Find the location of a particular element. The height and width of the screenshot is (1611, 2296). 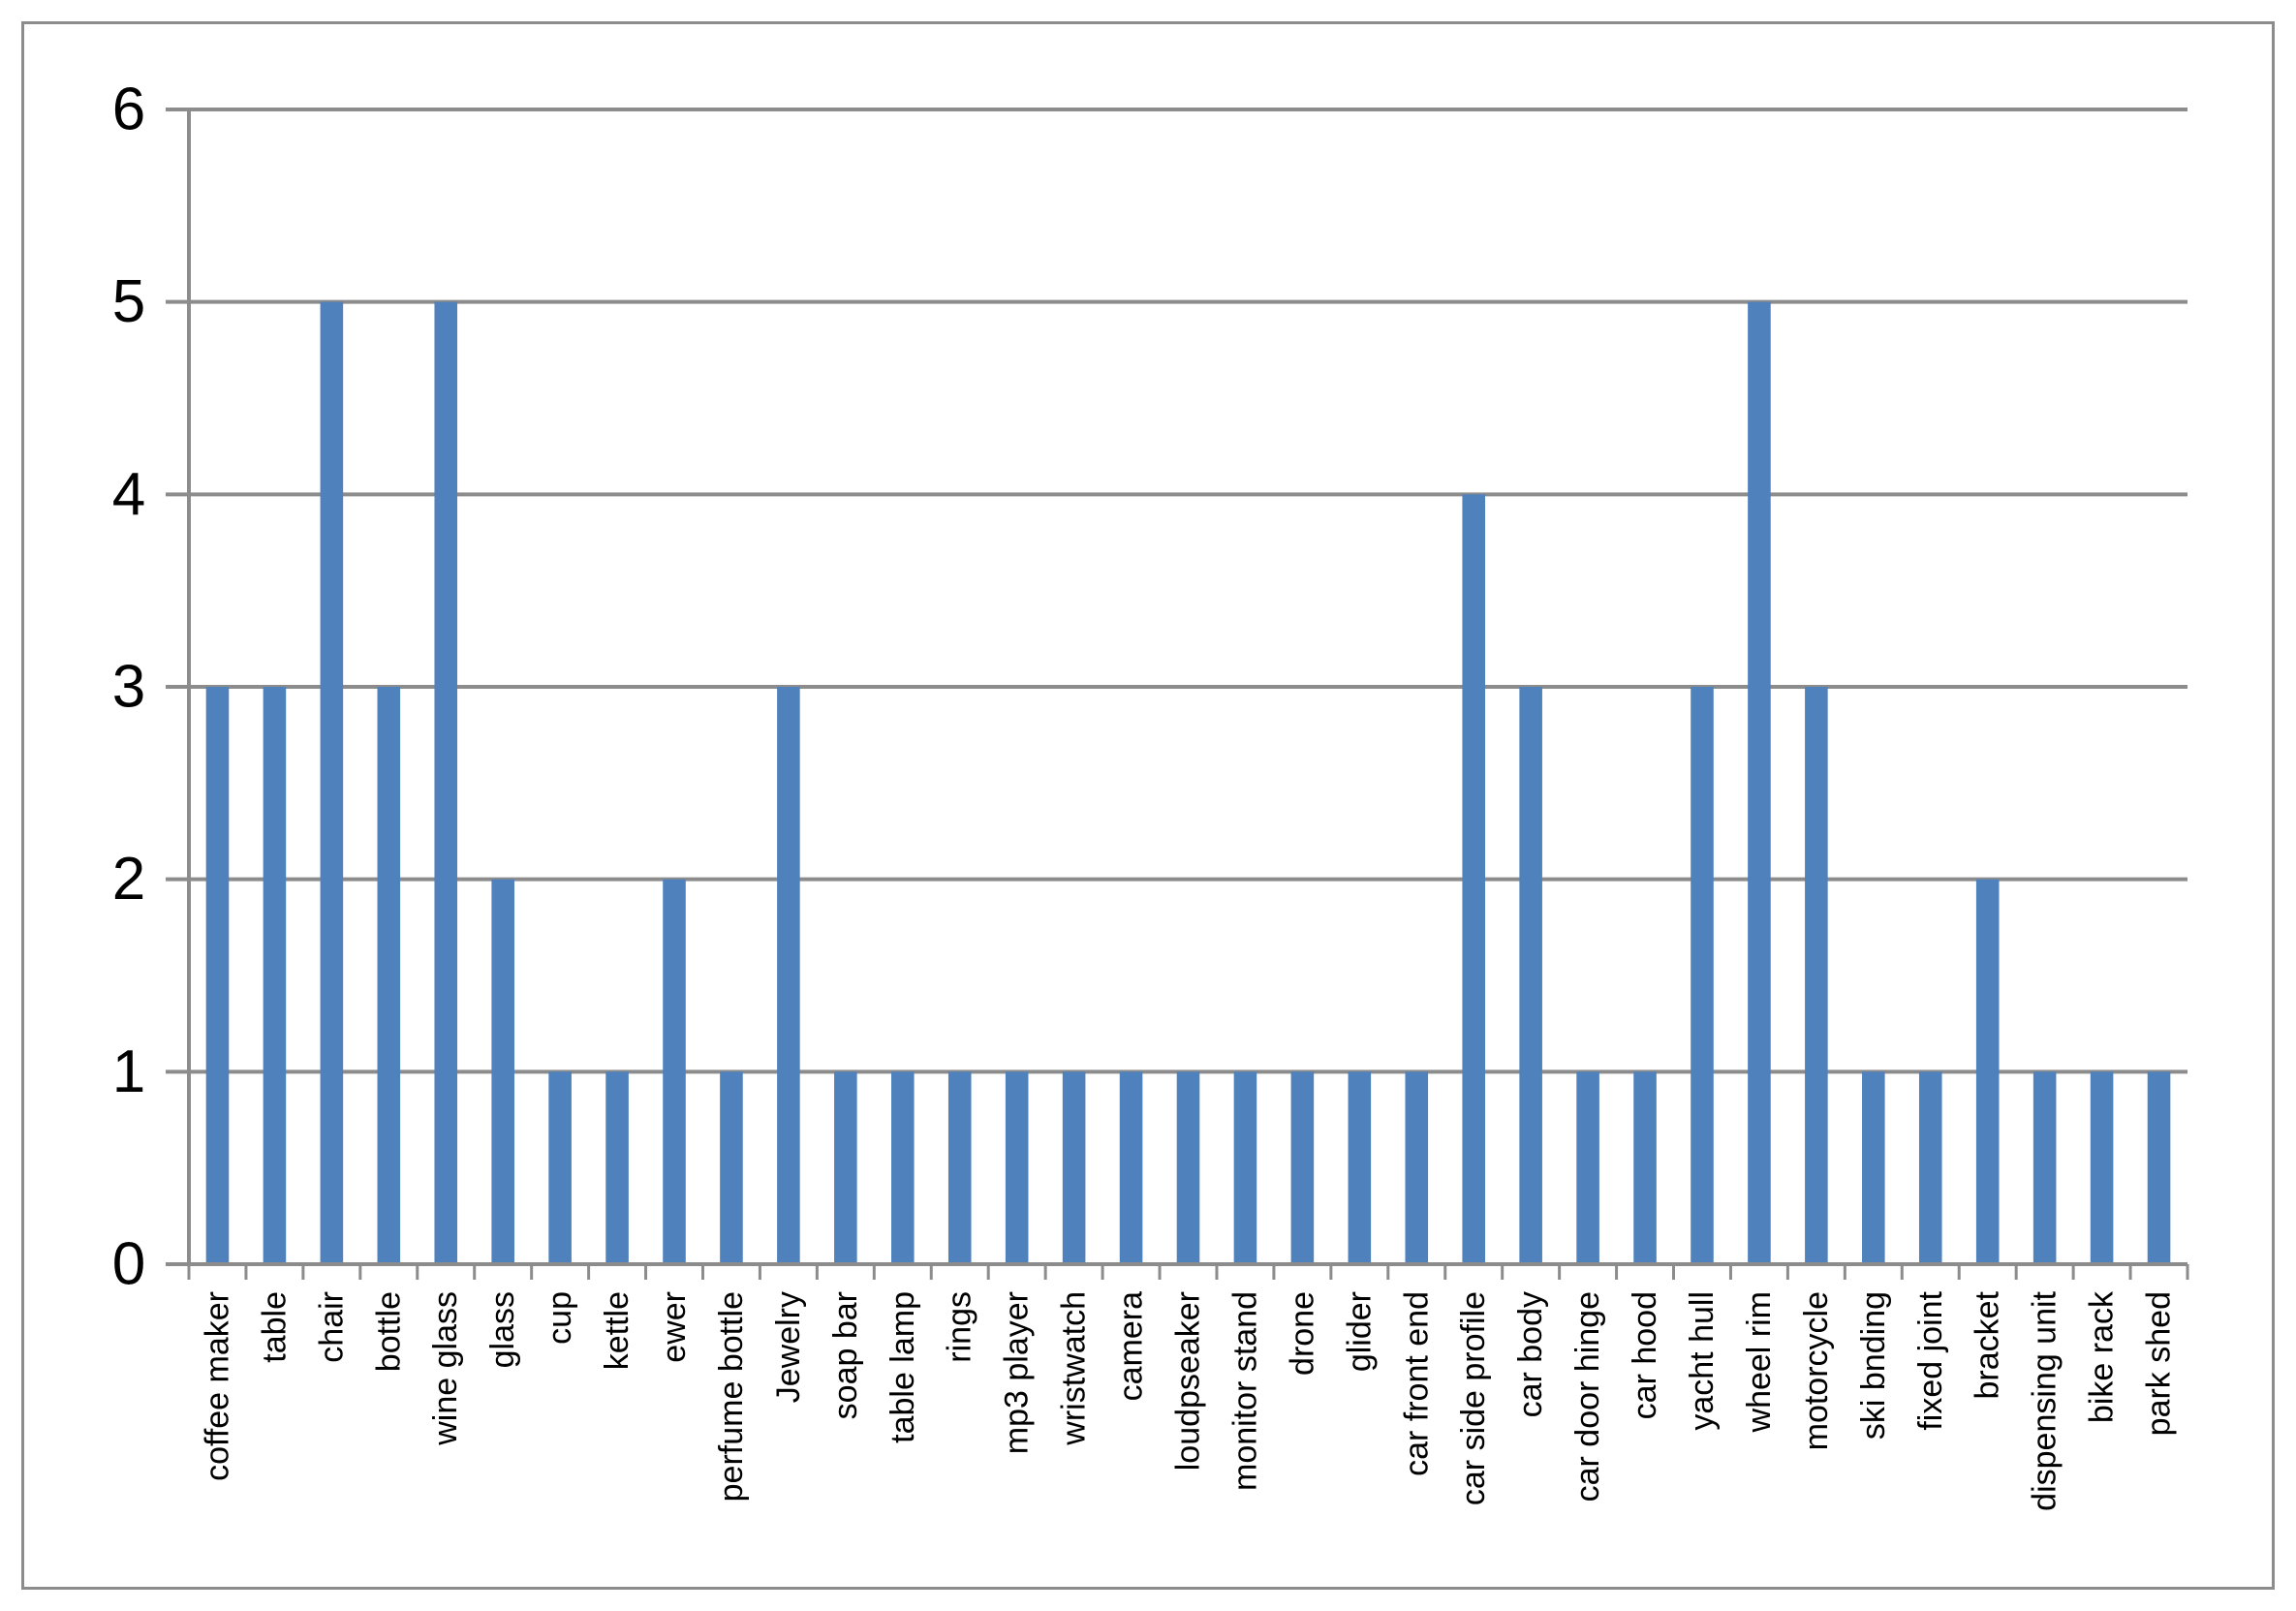

y-tick-label: 3 is located at coordinates (128, 687).